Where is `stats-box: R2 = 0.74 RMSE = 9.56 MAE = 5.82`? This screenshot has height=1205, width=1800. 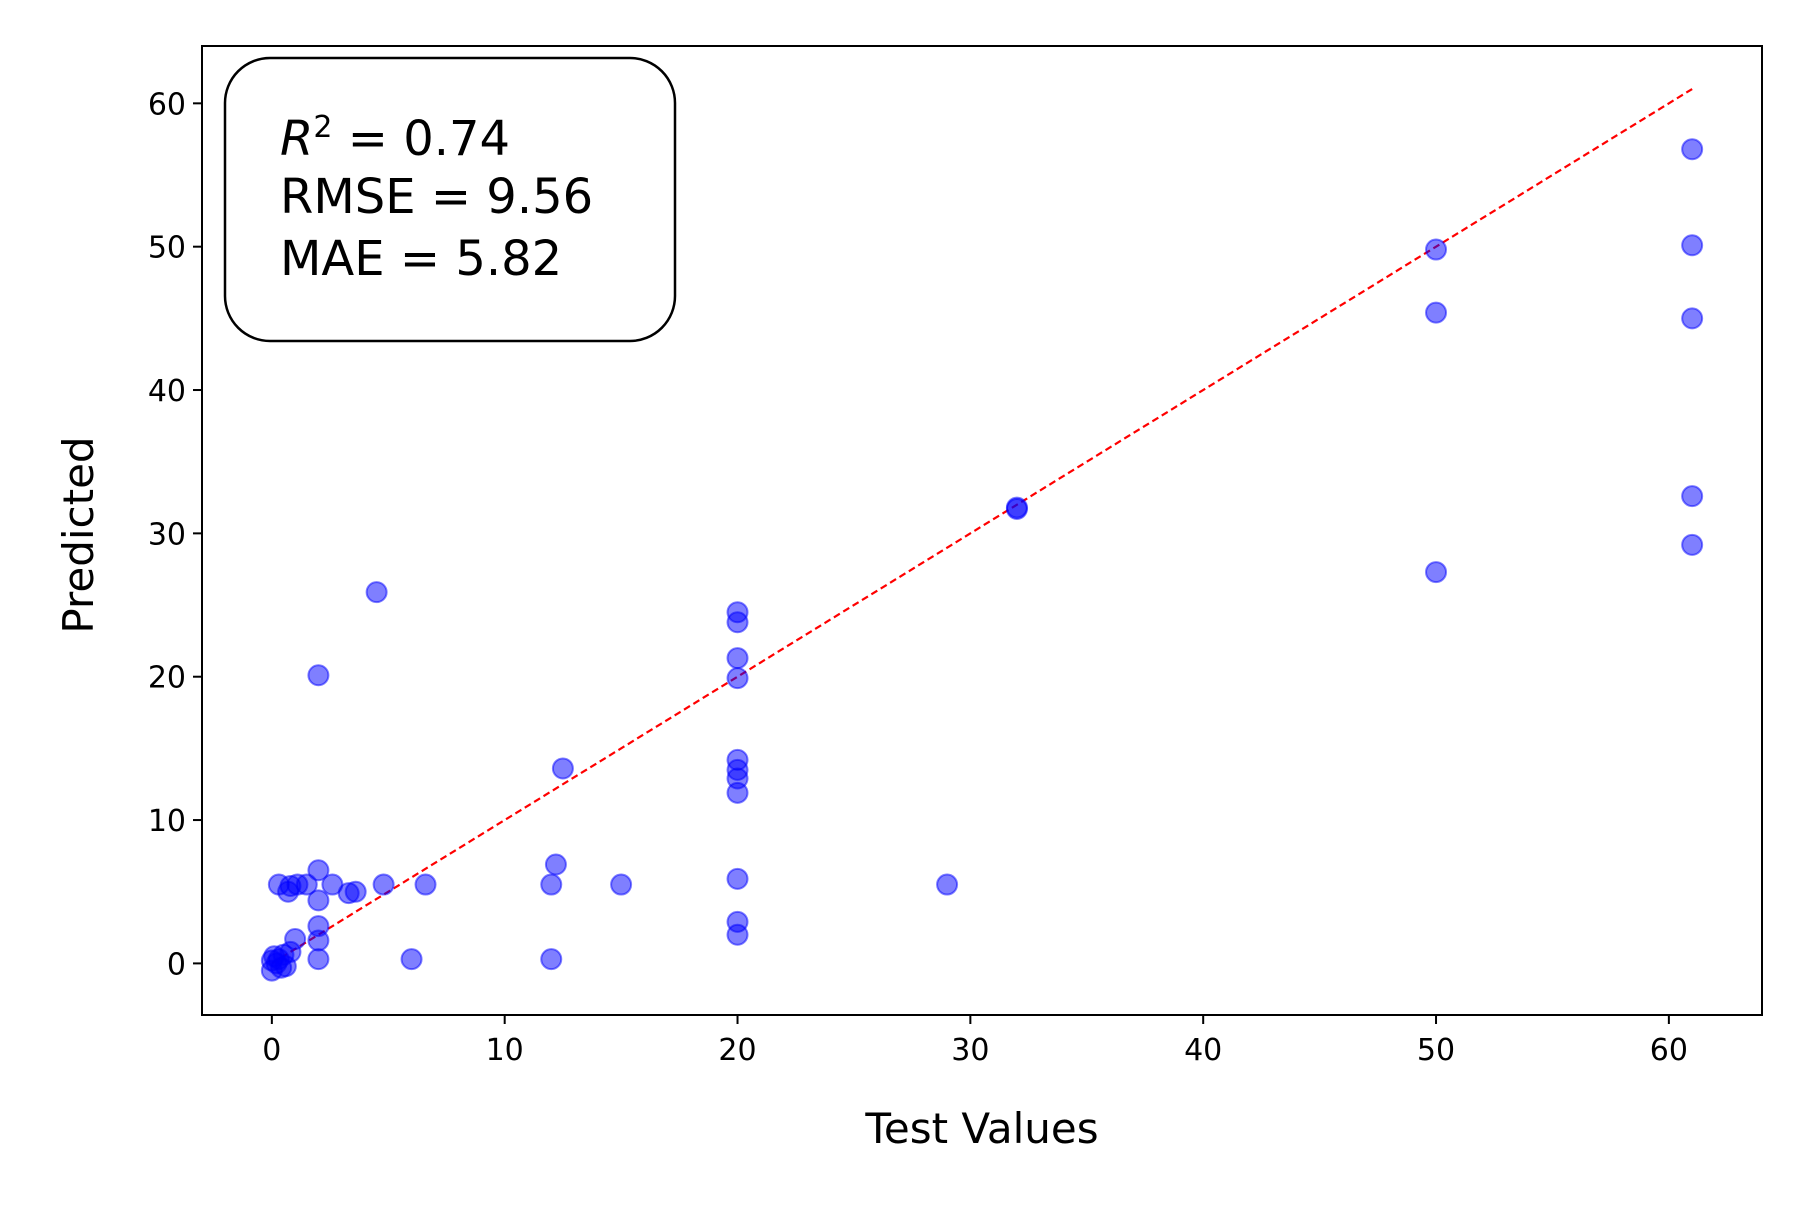
stats-box: R2 = 0.74 RMSE = 9.56 MAE = 5.82 is located at coordinates (450, 199).